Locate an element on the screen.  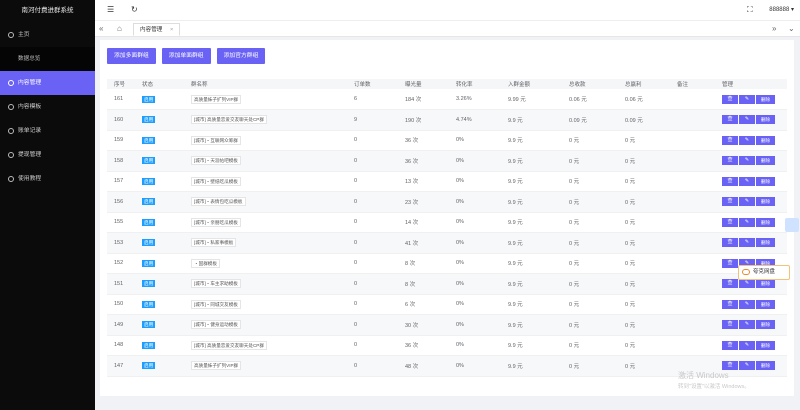
template-icon is located at coordinates (11, 107).